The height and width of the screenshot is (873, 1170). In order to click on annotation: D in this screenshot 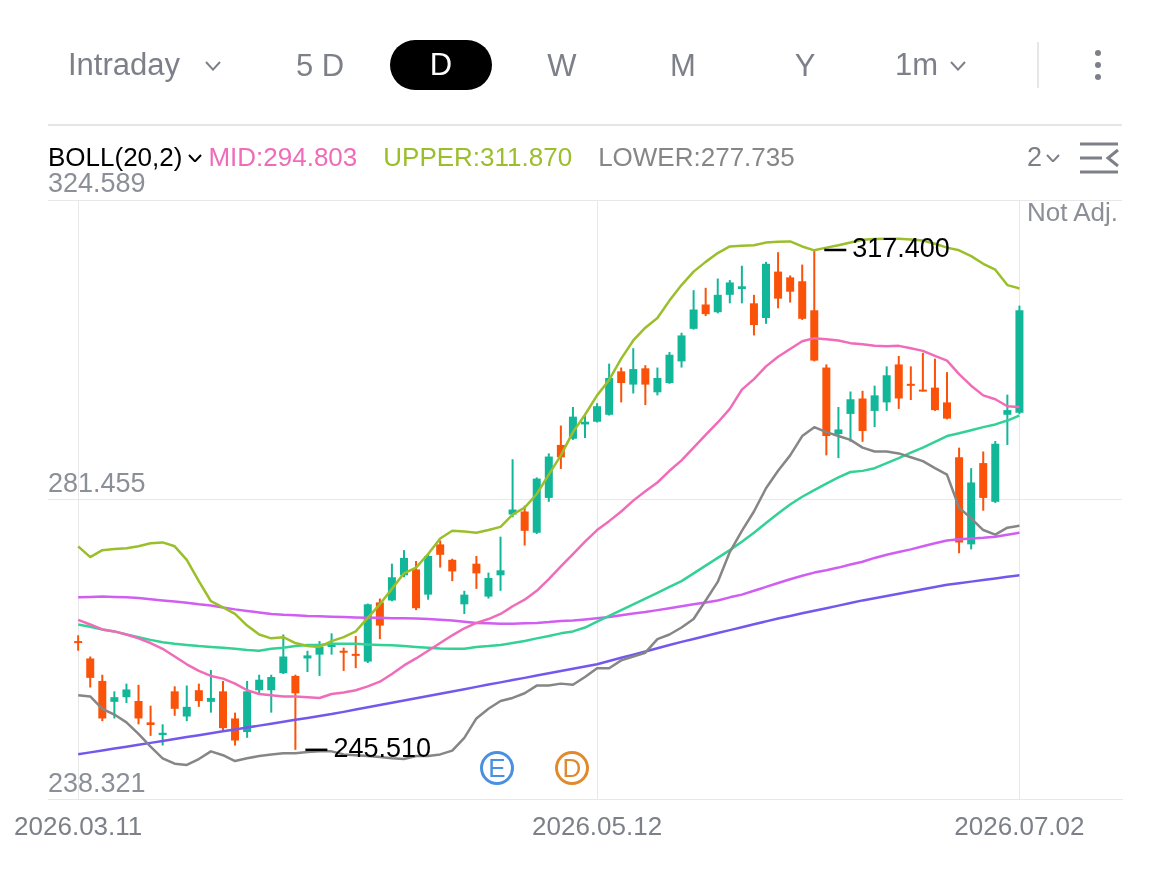, I will do `click(572, 768)`.